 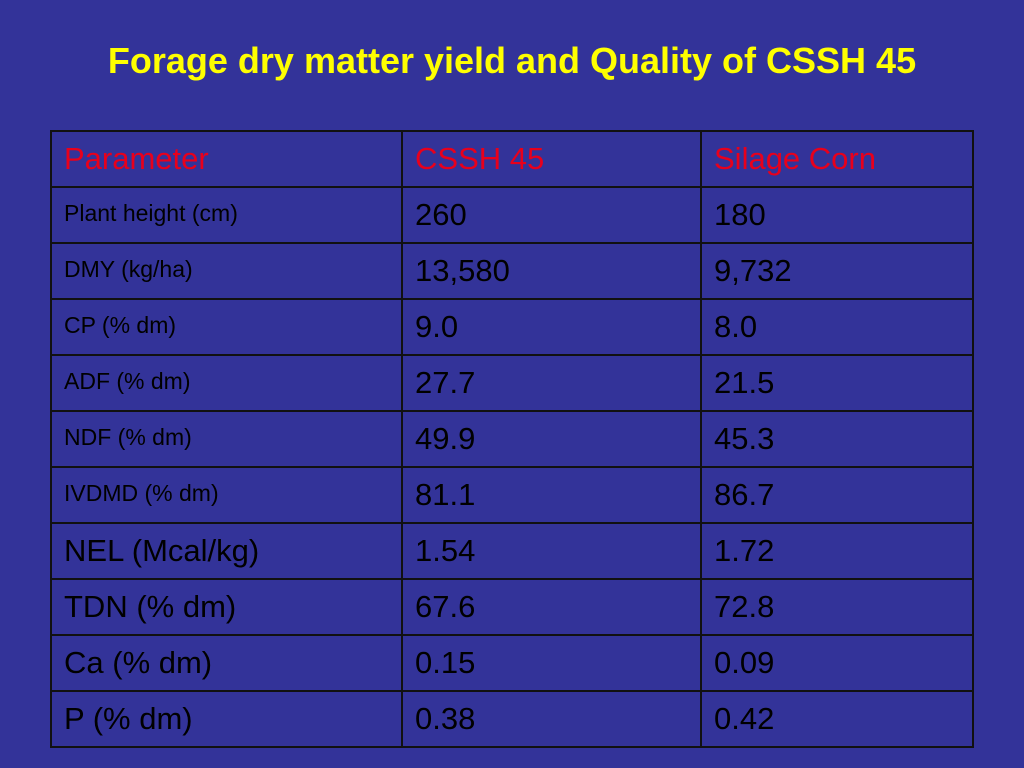 I want to click on table-row: DMY (kg/ha) 13,580 9,732, so click(x=512, y=271).